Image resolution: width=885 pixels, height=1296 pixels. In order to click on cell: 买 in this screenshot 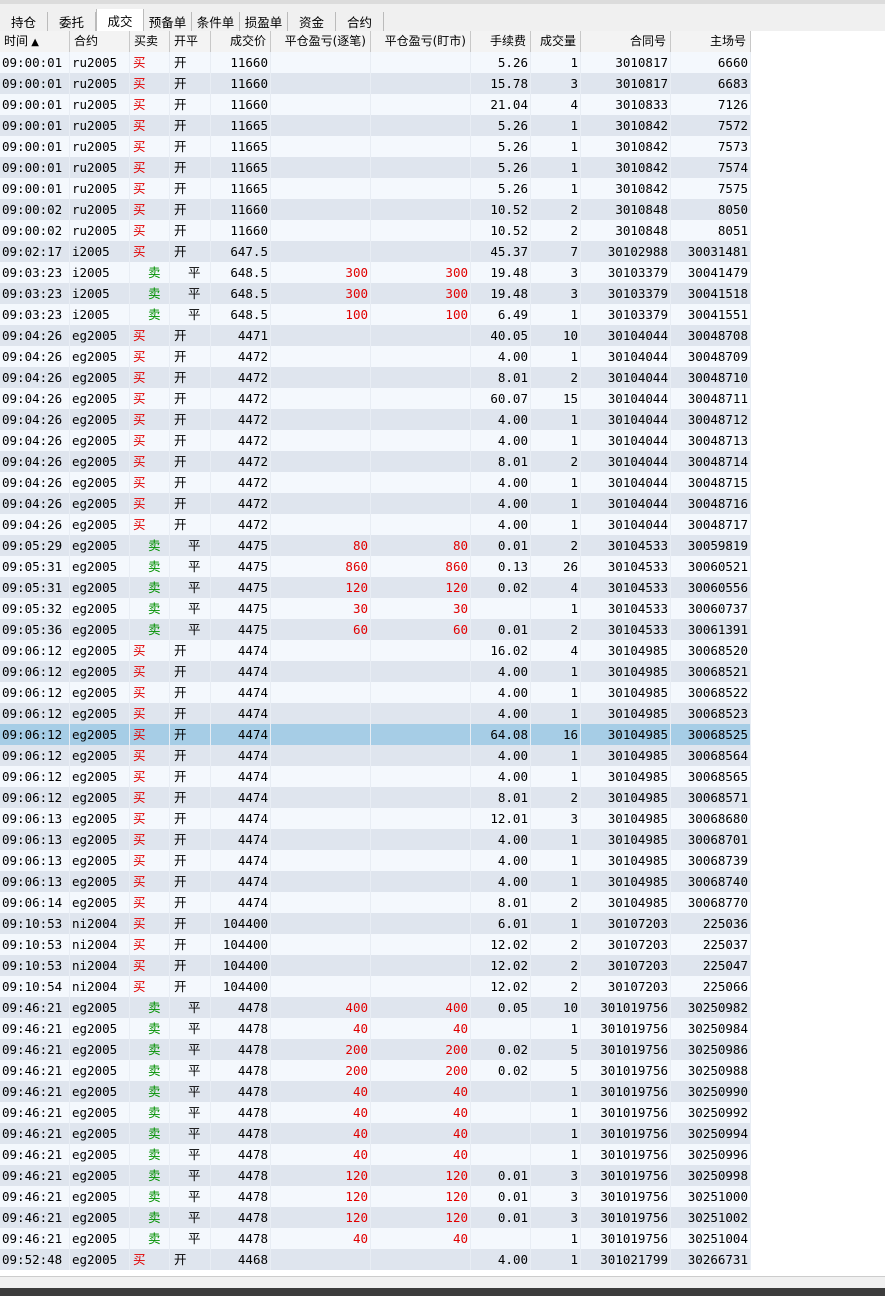, I will do `click(150, 503)`.